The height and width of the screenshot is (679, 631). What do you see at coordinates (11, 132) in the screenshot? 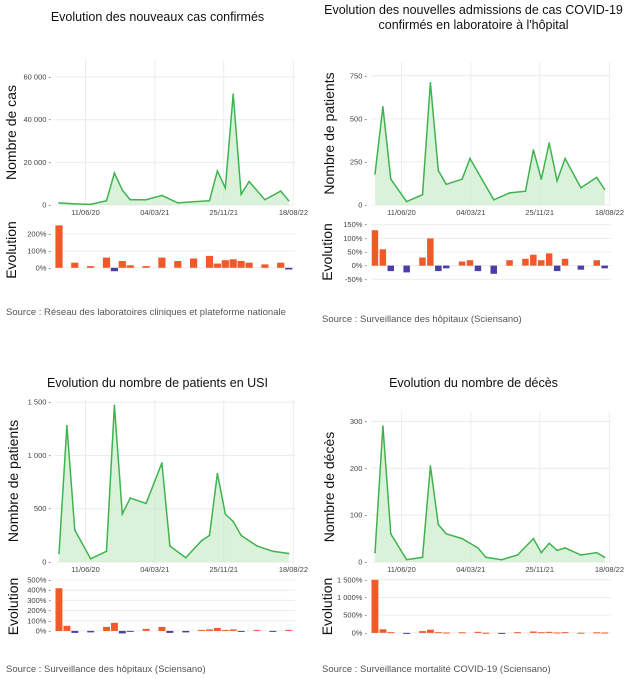
I see `y-axis-label: Nombre de cas` at bounding box center [11, 132].